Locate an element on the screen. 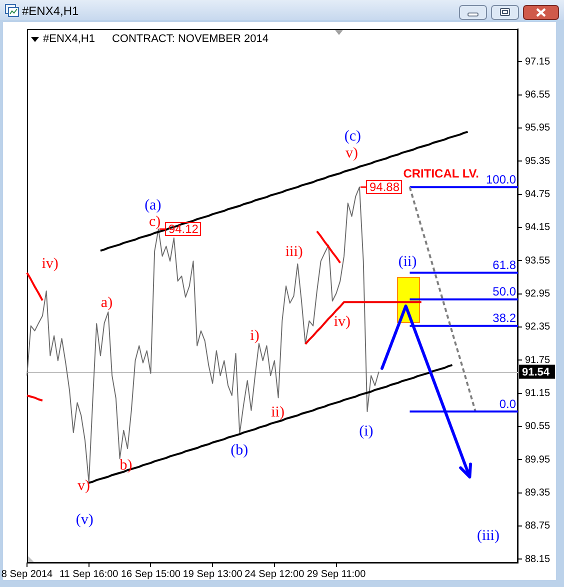 This screenshot has width=564, height=587. annotation: b) is located at coordinates (126, 465).